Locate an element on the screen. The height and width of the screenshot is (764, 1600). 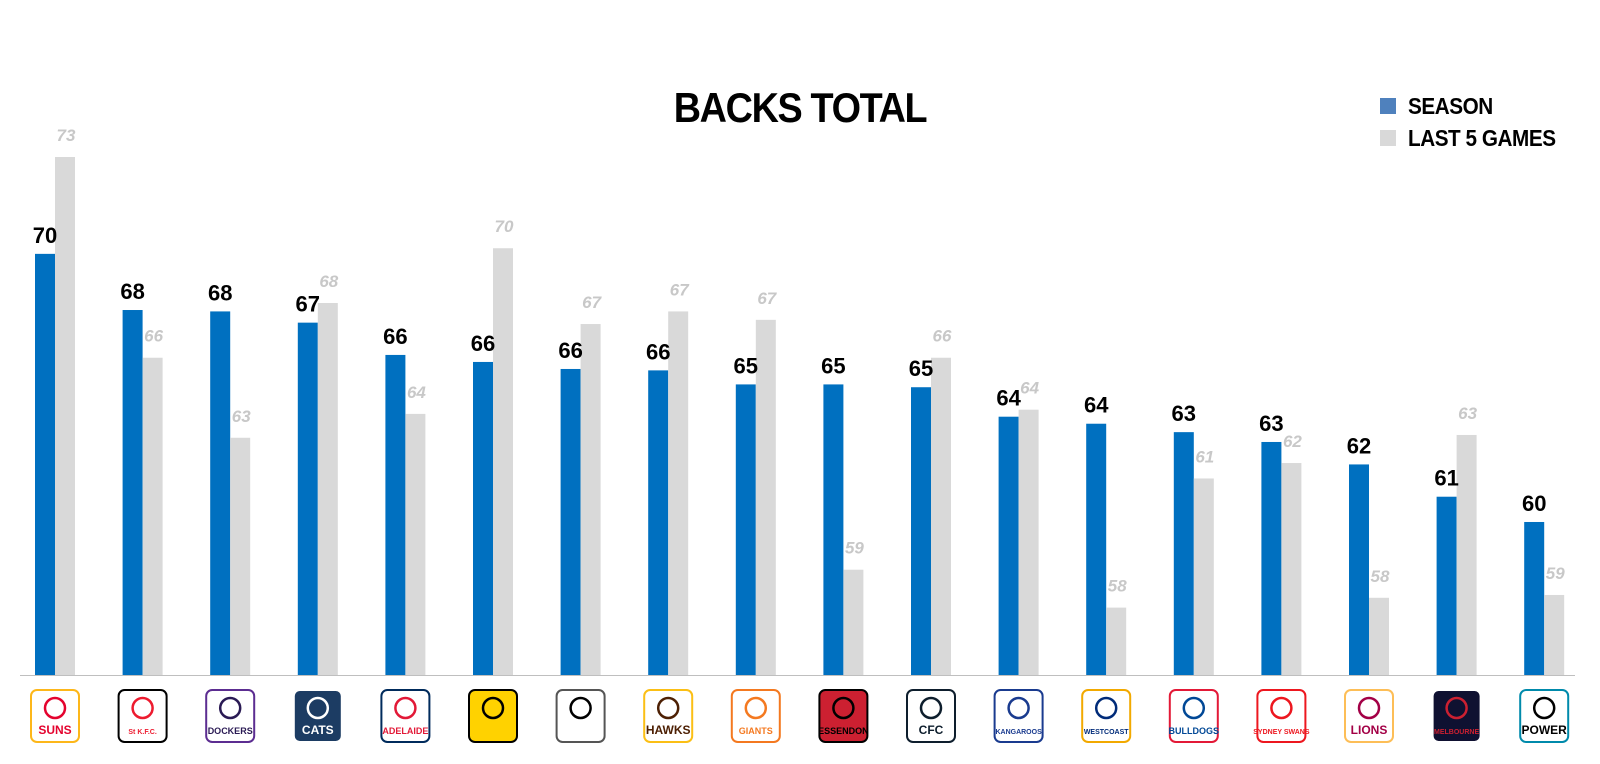
team-logo-17: POWER is located at coordinates (1544, 716).